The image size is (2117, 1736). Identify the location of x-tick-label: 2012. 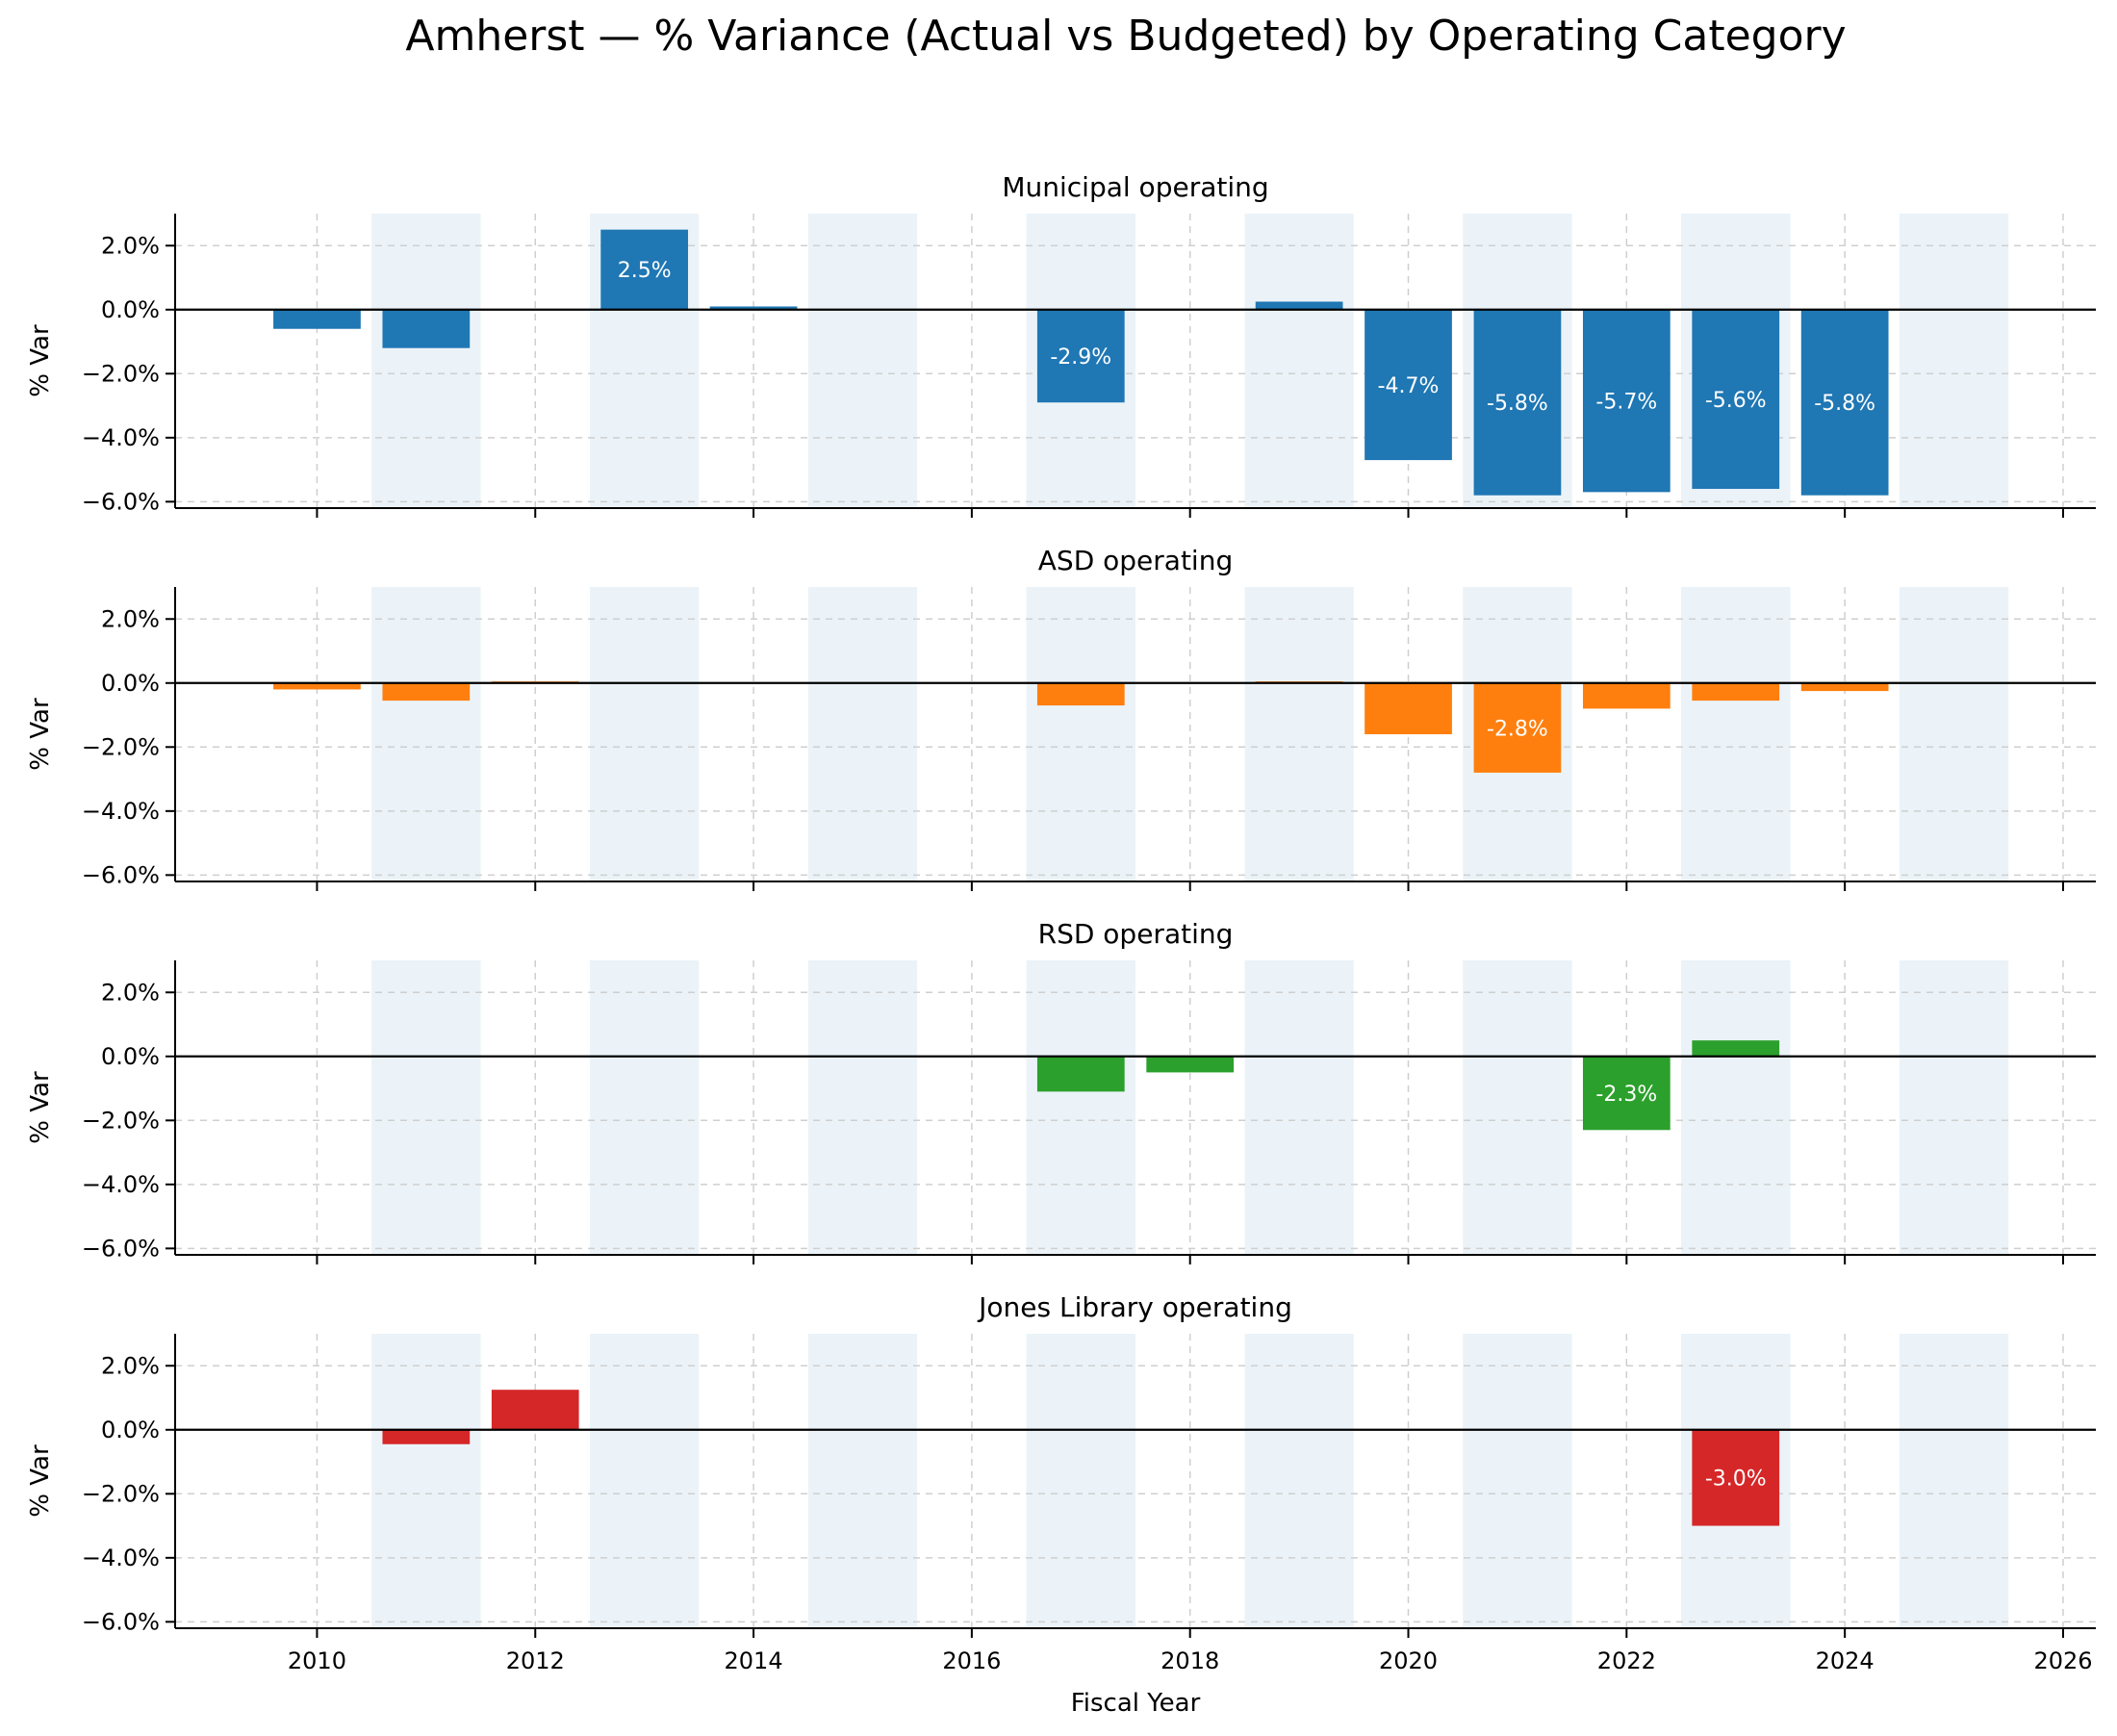
(536, 1660).